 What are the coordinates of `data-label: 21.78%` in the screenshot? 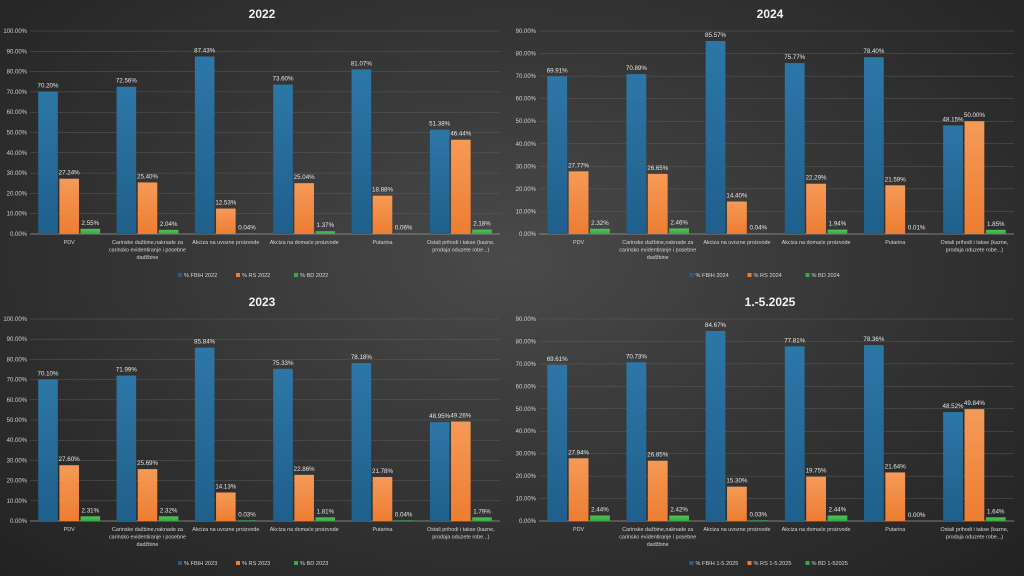 It's located at (382, 471).